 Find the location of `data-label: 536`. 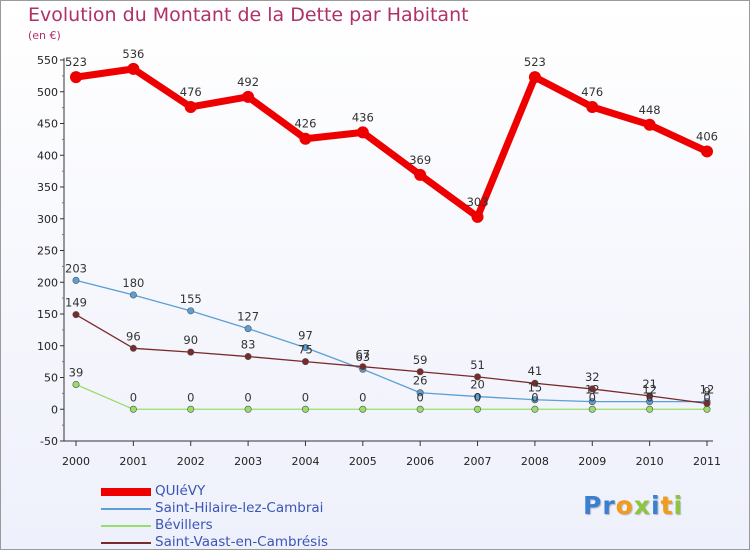

data-label: 536 is located at coordinates (133, 54).